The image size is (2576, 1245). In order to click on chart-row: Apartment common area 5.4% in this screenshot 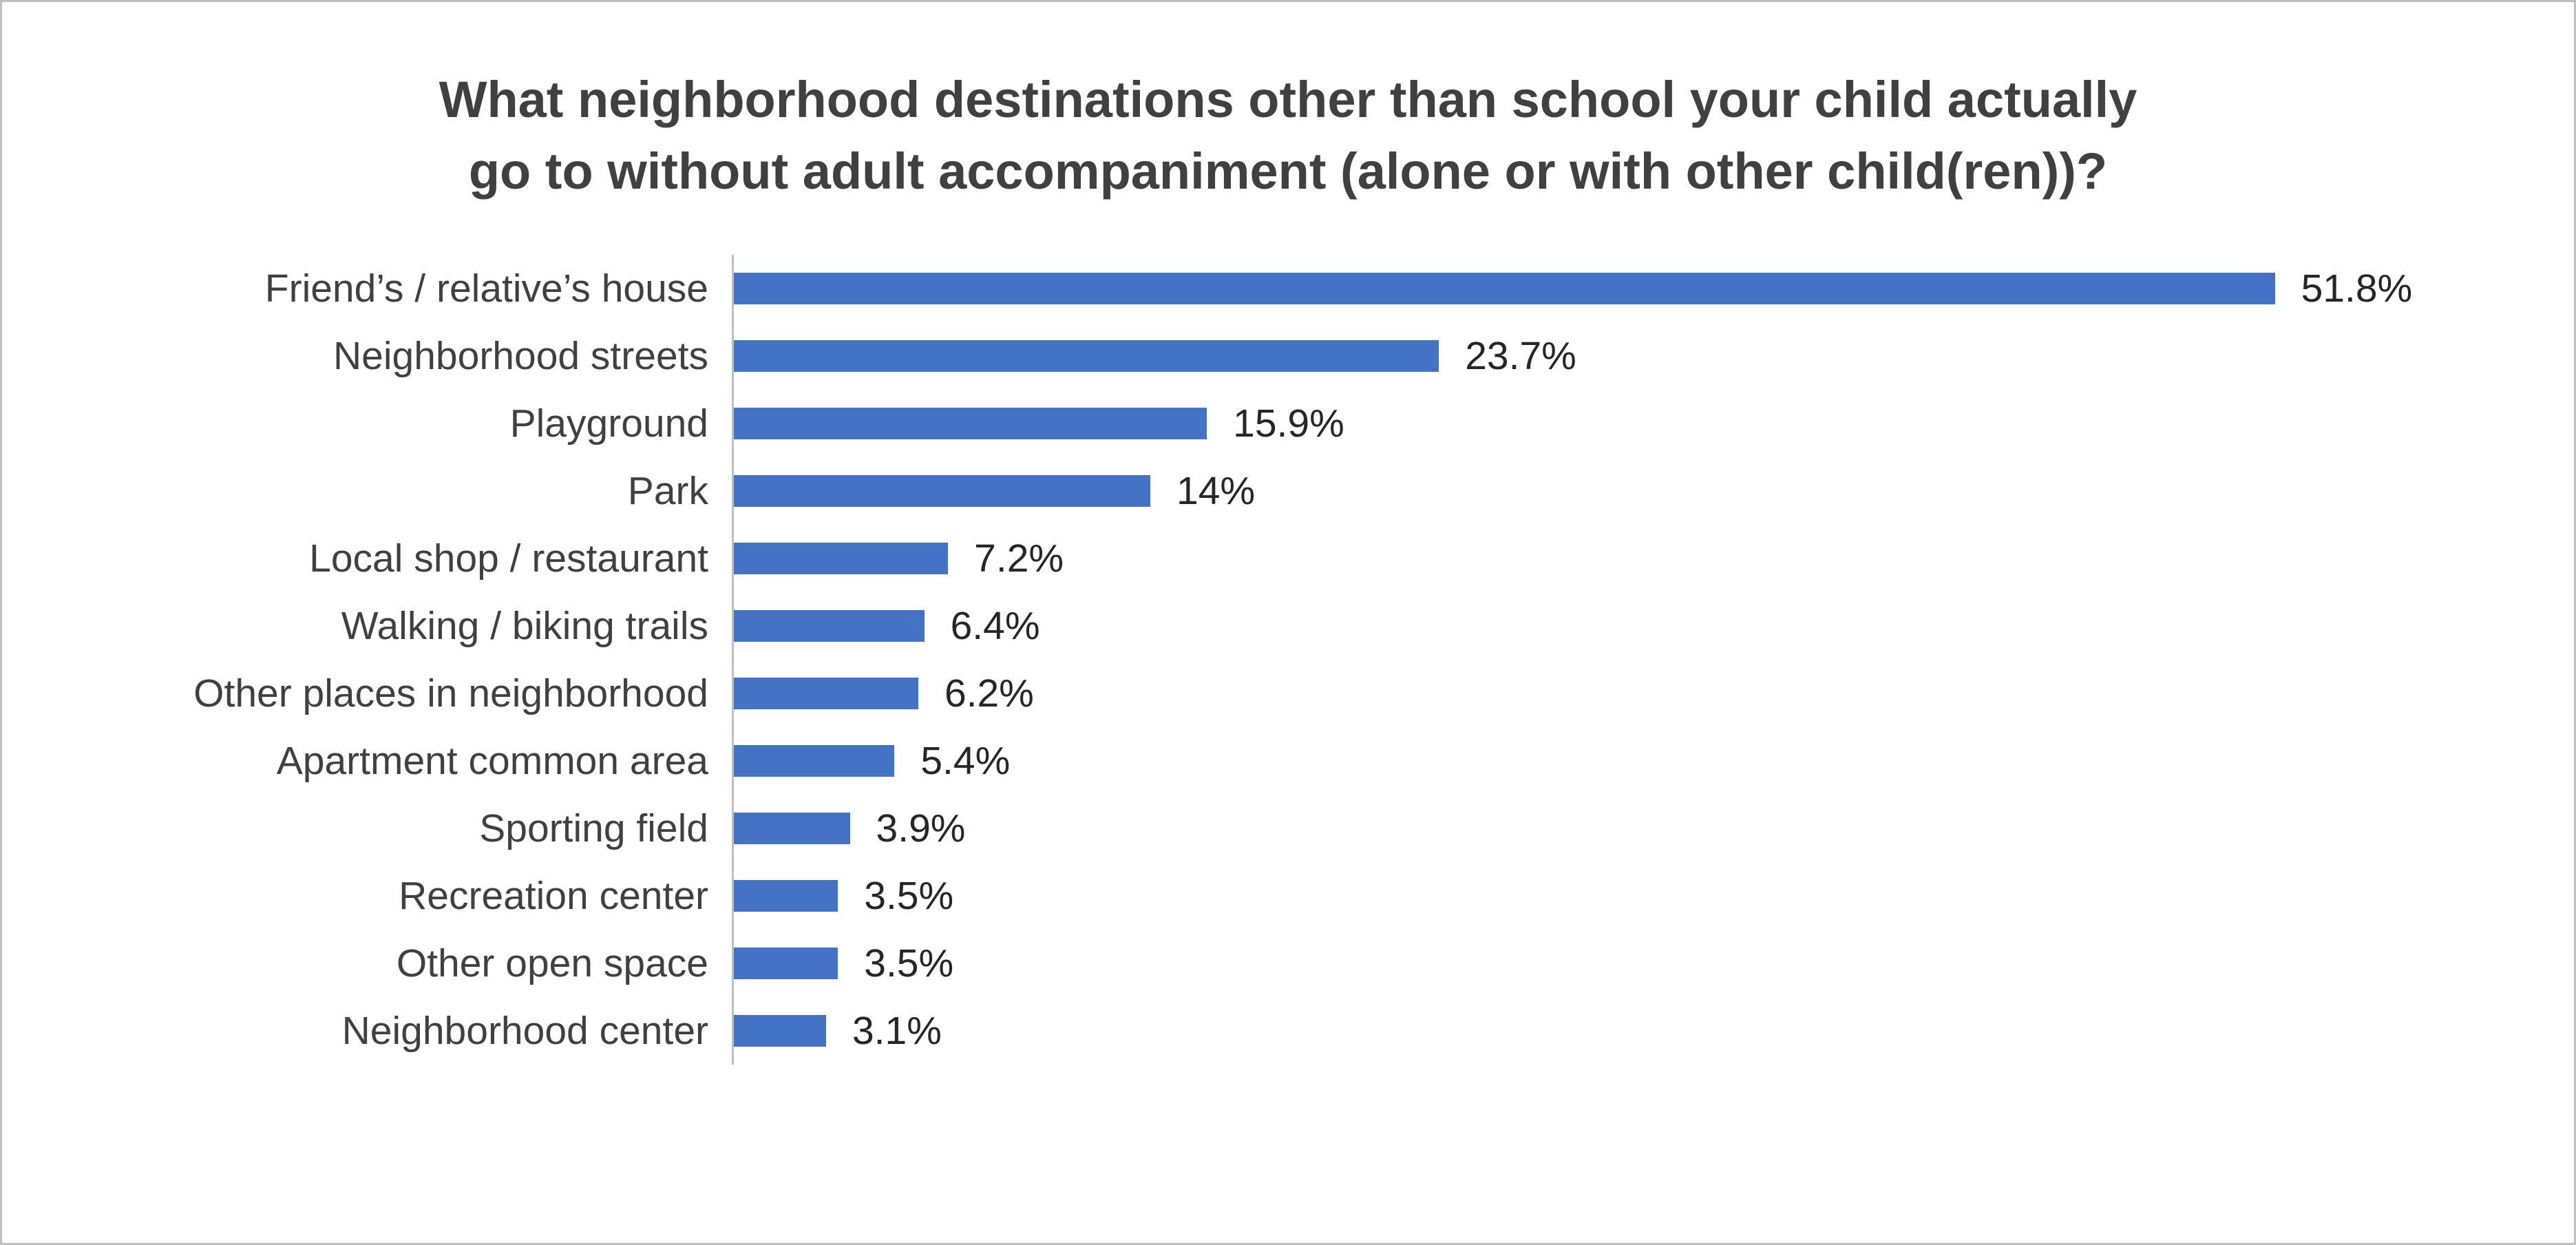, I will do `click(1295, 761)`.